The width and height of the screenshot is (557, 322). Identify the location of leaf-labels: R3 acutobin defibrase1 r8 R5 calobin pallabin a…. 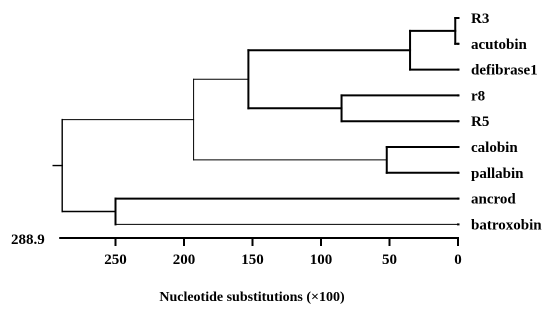
(506, 122).